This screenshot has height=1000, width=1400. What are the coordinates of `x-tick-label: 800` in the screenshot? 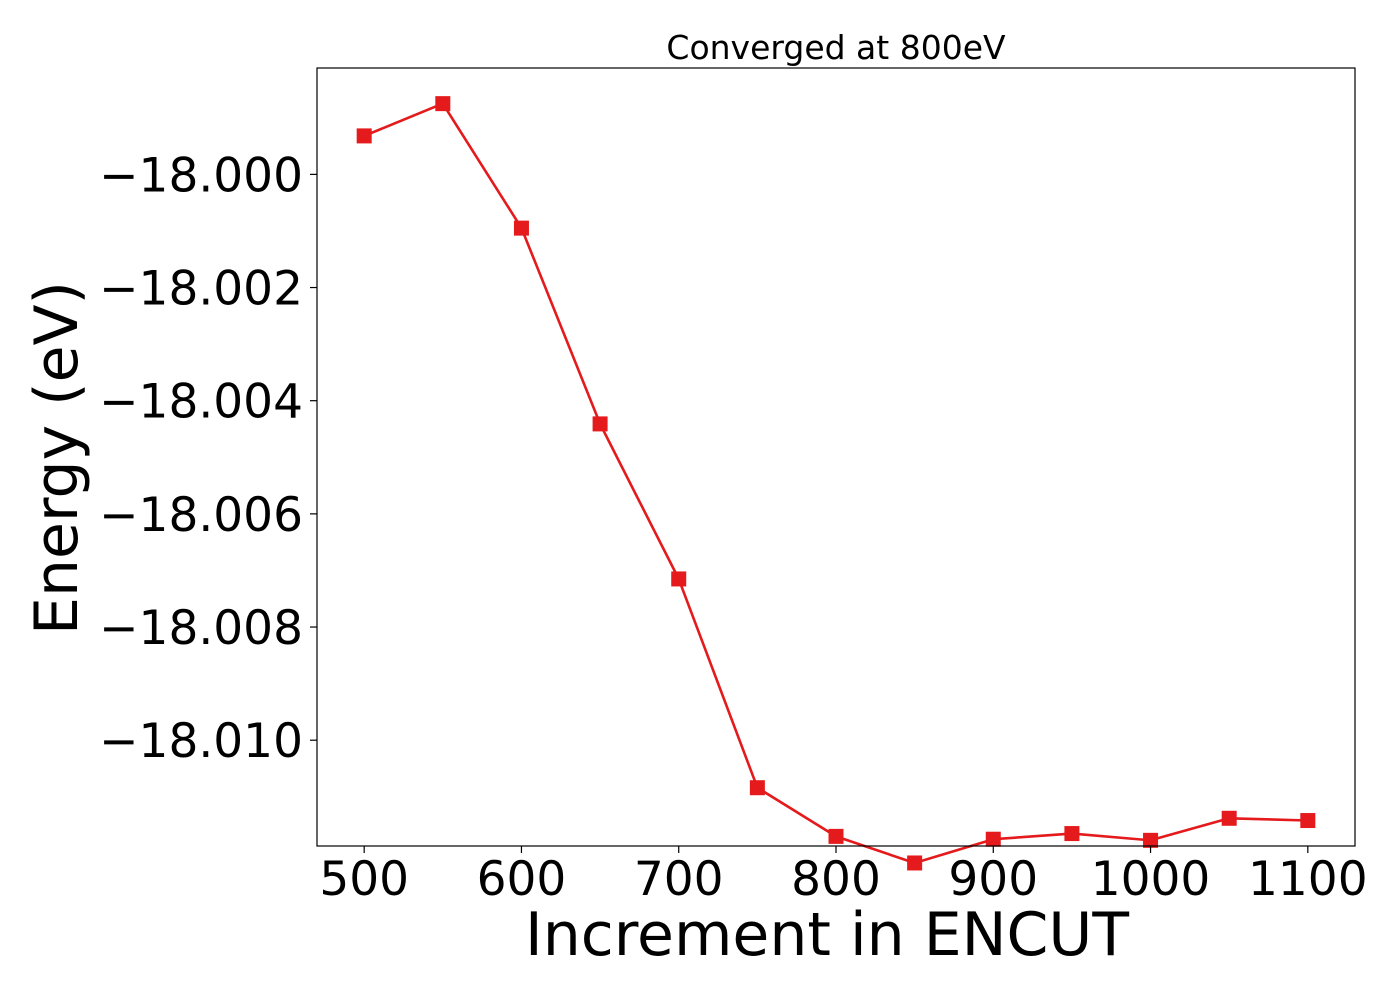 It's located at (836, 879).